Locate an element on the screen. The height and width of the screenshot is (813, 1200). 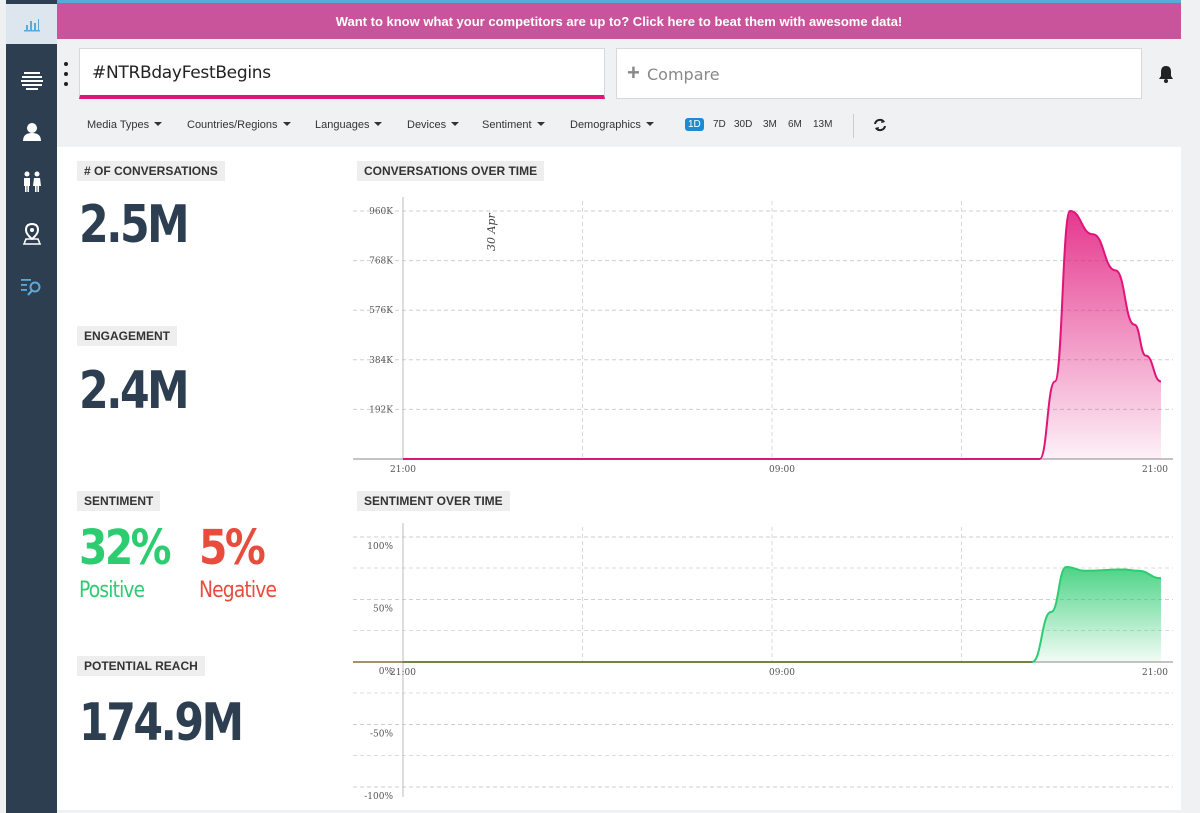
chart-title-sentiment: SENTIMENT OVER TIME is located at coordinates (433, 501).